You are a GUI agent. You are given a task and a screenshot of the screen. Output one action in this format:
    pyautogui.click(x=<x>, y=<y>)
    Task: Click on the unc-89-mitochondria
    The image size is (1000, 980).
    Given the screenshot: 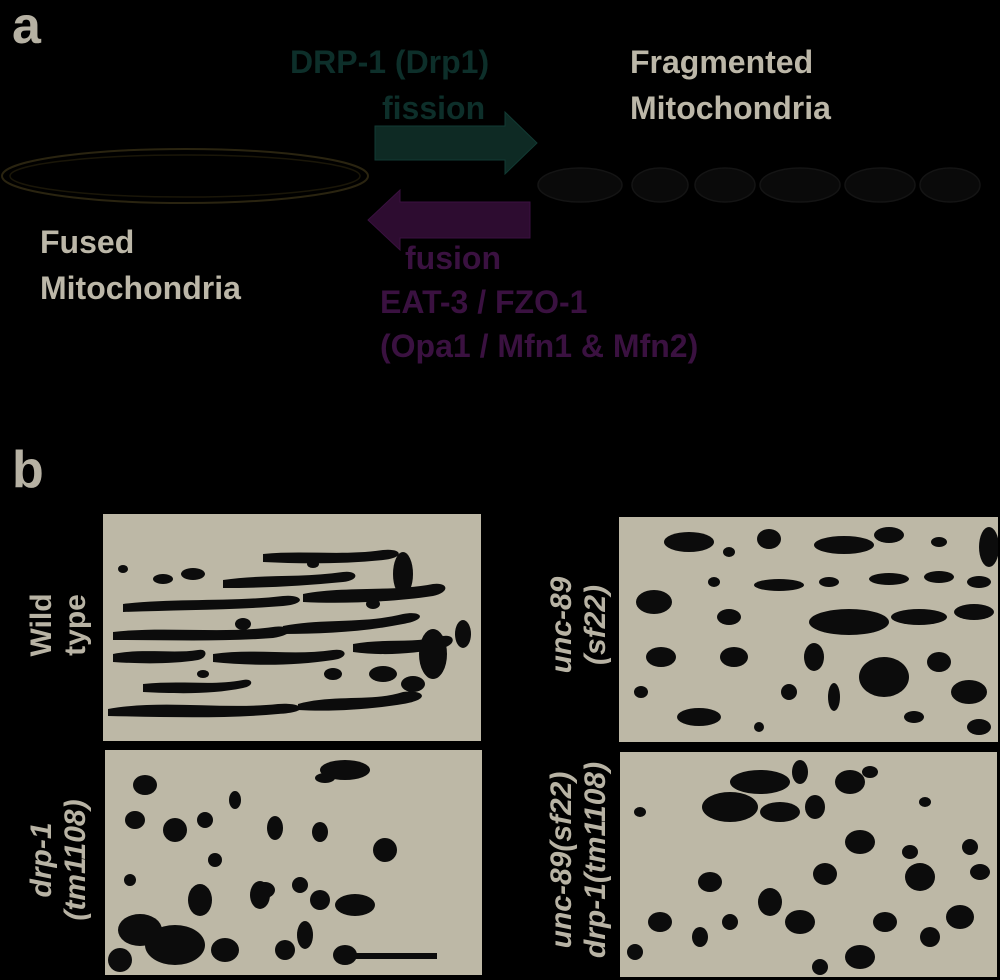 What is the action you would take?
    pyautogui.click(x=816, y=631)
    